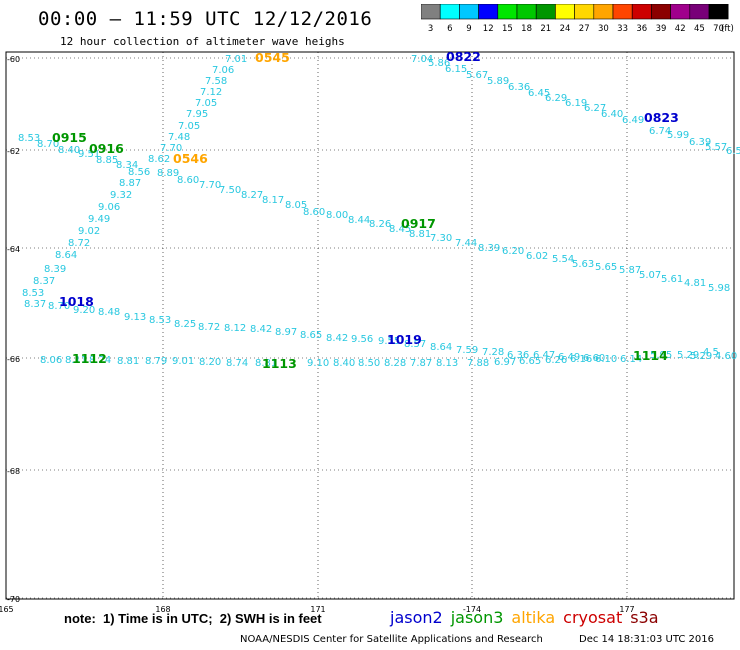 The width and height of the screenshot is (740, 650). What do you see at coordinates (595, 108) in the screenshot?
I see `wave-height-value: 6.27` at bounding box center [595, 108].